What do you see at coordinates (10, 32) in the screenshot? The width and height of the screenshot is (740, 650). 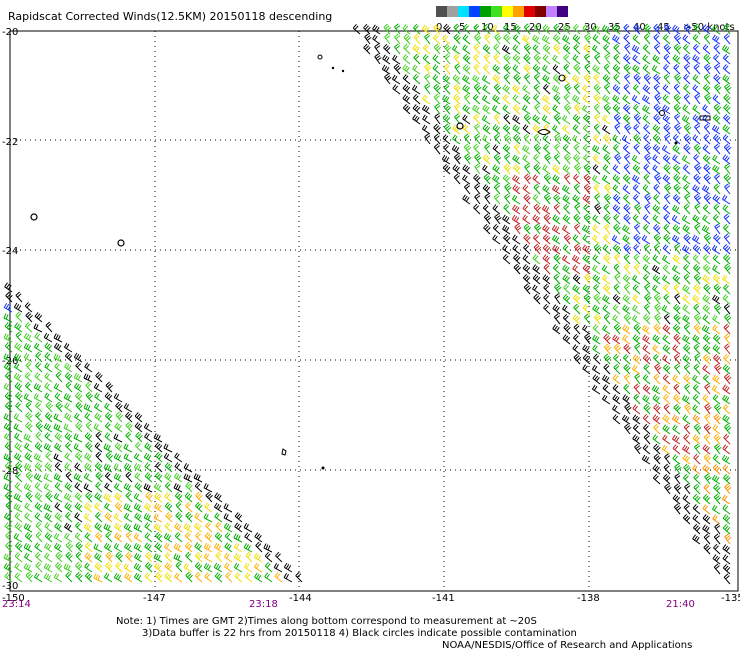 I see `lat-label: -20` at bounding box center [10, 32].